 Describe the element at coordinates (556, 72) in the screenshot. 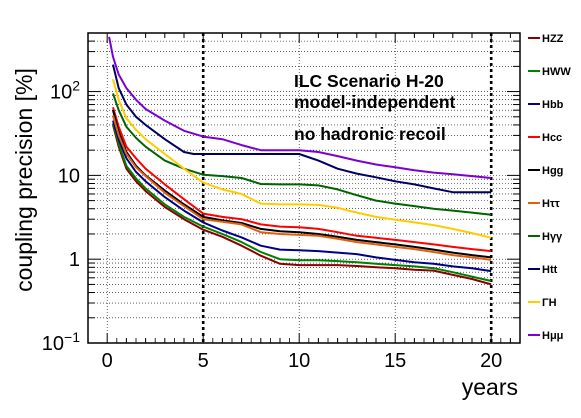

I see `legend-label-HWW: HWW` at that location.